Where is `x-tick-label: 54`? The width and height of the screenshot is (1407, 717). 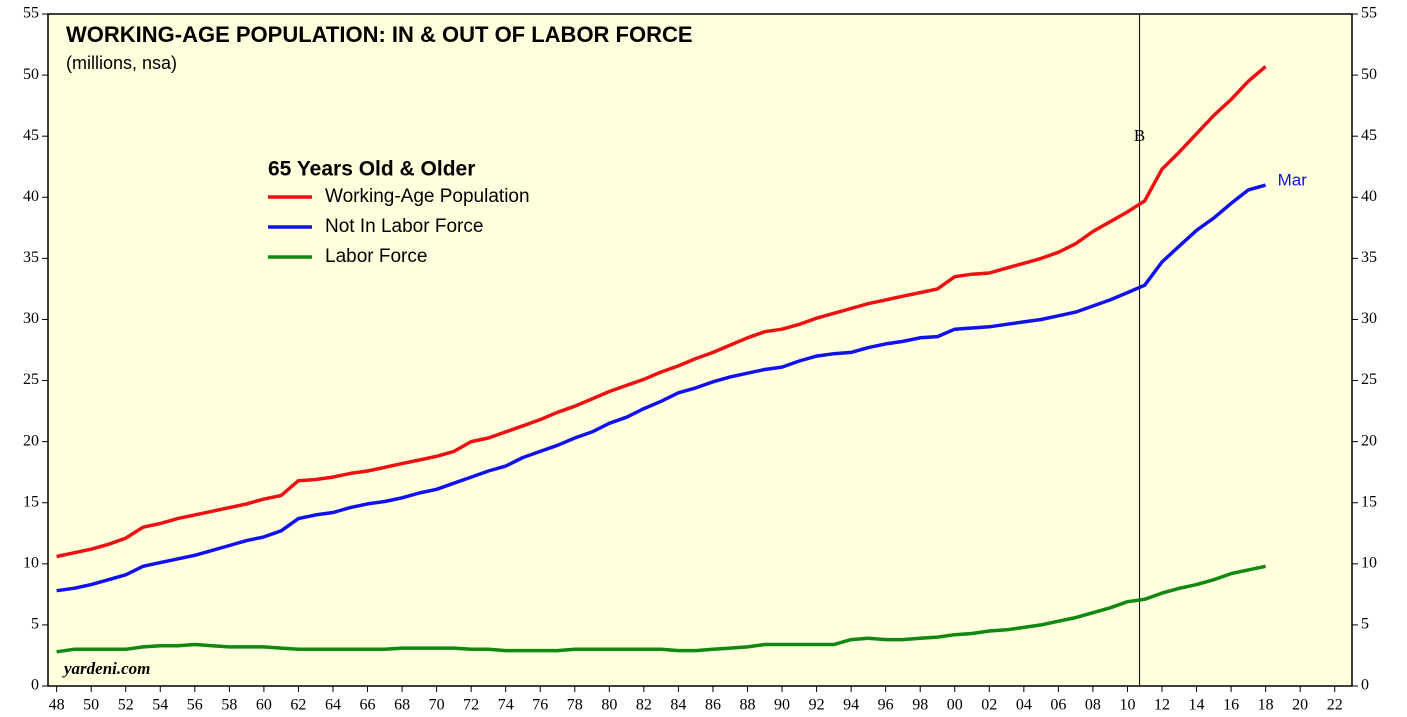 x-tick-label: 54 is located at coordinates (160, 705).